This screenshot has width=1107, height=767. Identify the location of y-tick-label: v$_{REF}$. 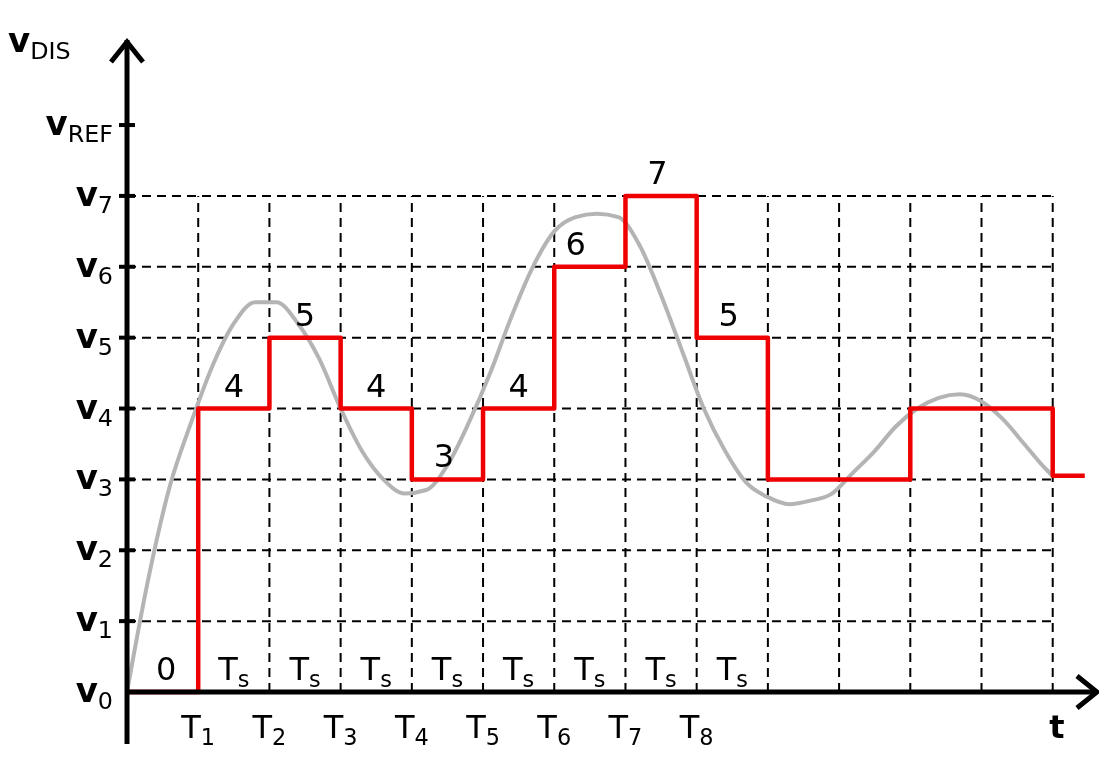
(79, 126).